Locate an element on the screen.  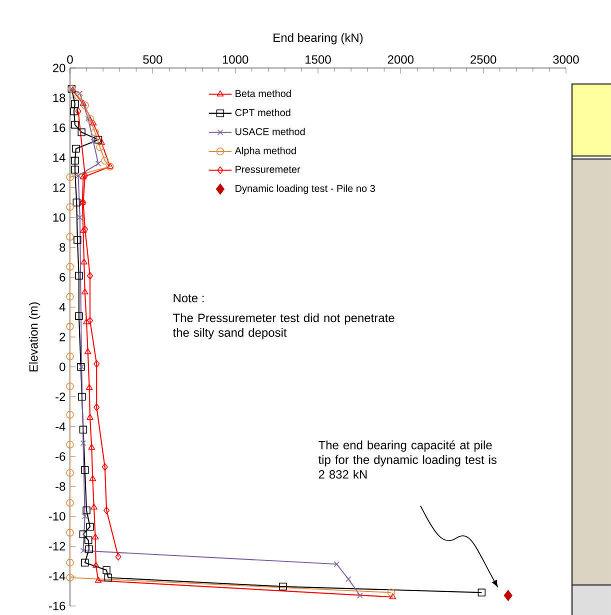
y-tick-label: -14 is located at coordinates (57, 576).